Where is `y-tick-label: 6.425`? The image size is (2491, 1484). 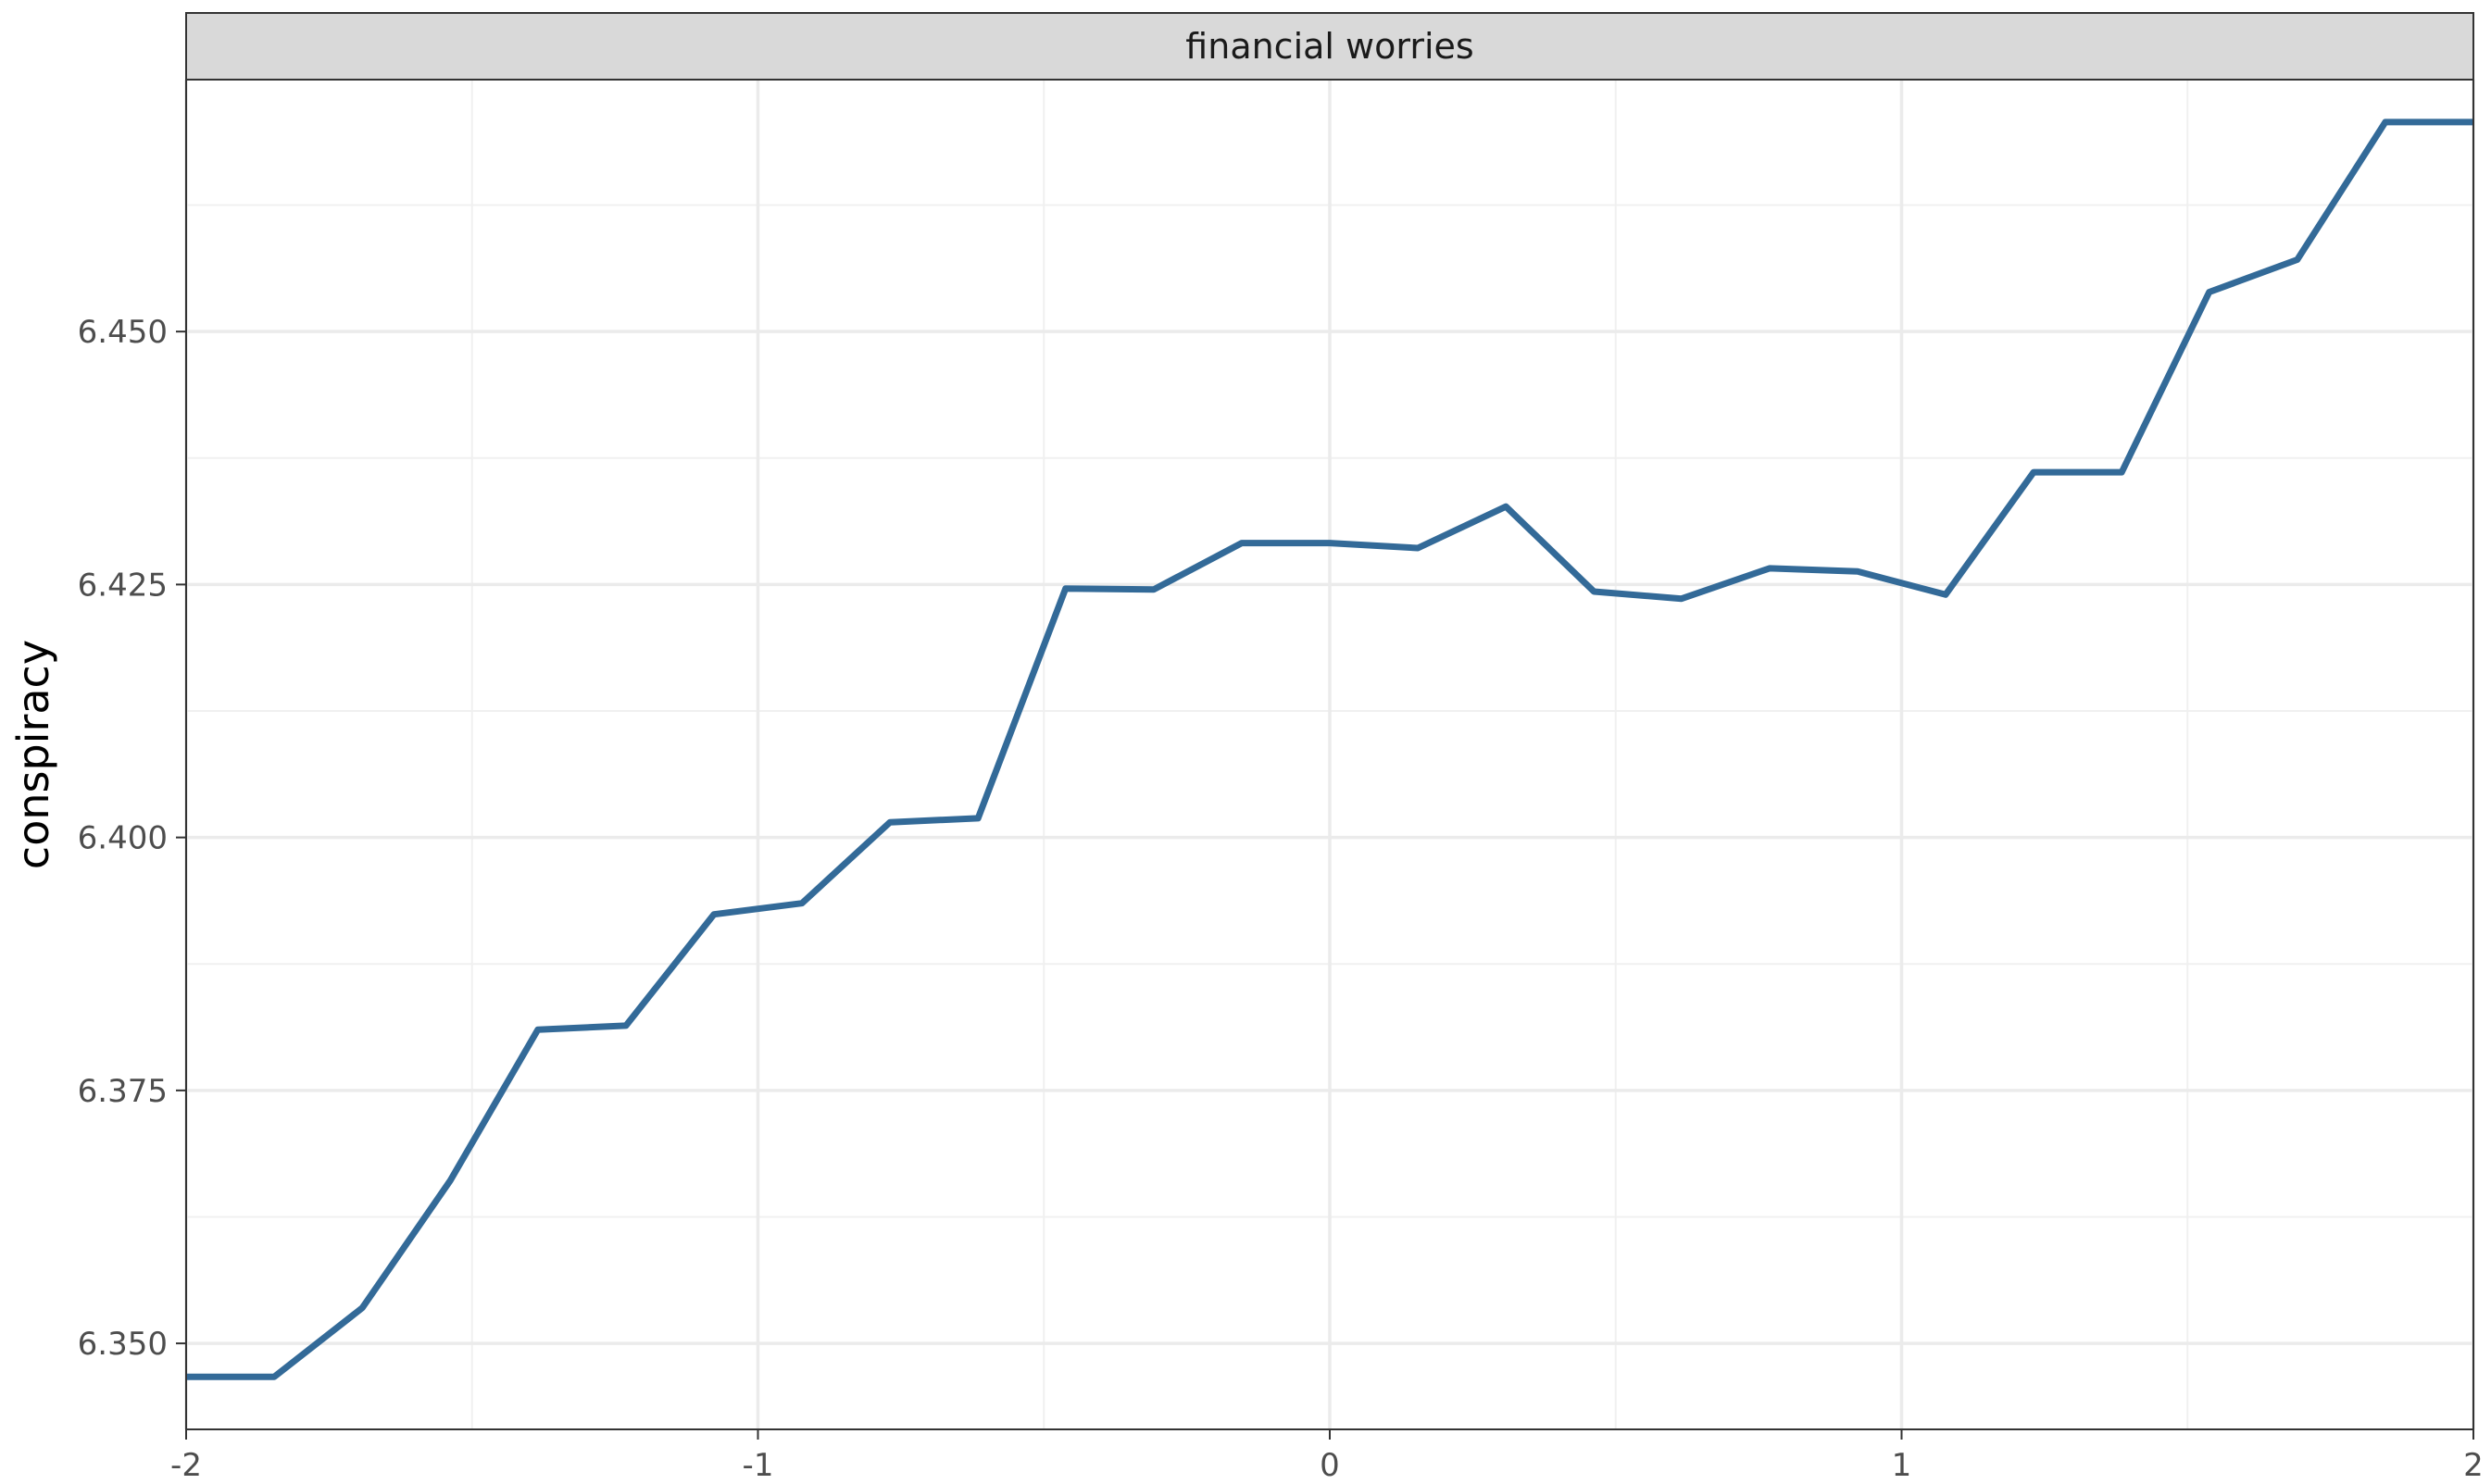 y-tick-label: 6.425 is located at coordinates (123, 585).